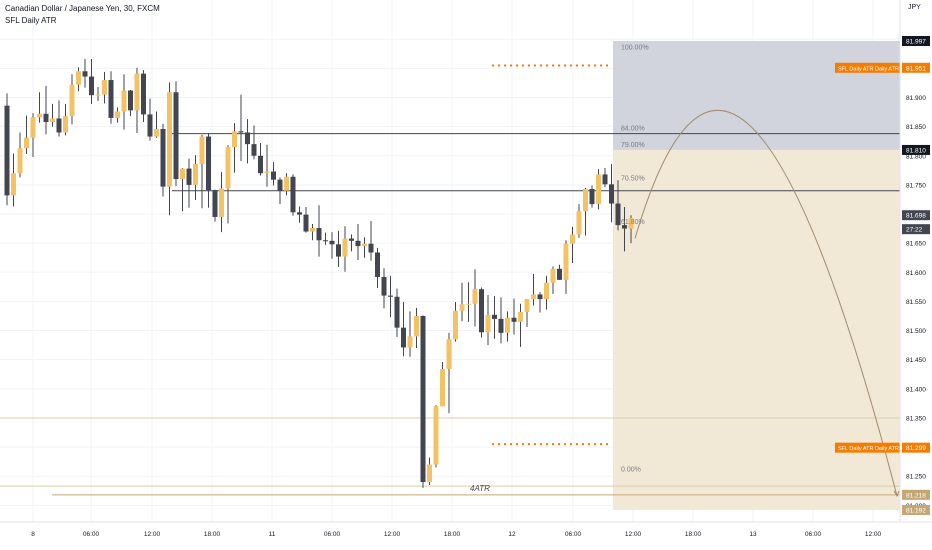 The image size is (932, 550). Describe the element at coordinates (873, 449) in the screenshot. I see `atr-tag: SFL Daily ATR Daily ATR low` at that location.